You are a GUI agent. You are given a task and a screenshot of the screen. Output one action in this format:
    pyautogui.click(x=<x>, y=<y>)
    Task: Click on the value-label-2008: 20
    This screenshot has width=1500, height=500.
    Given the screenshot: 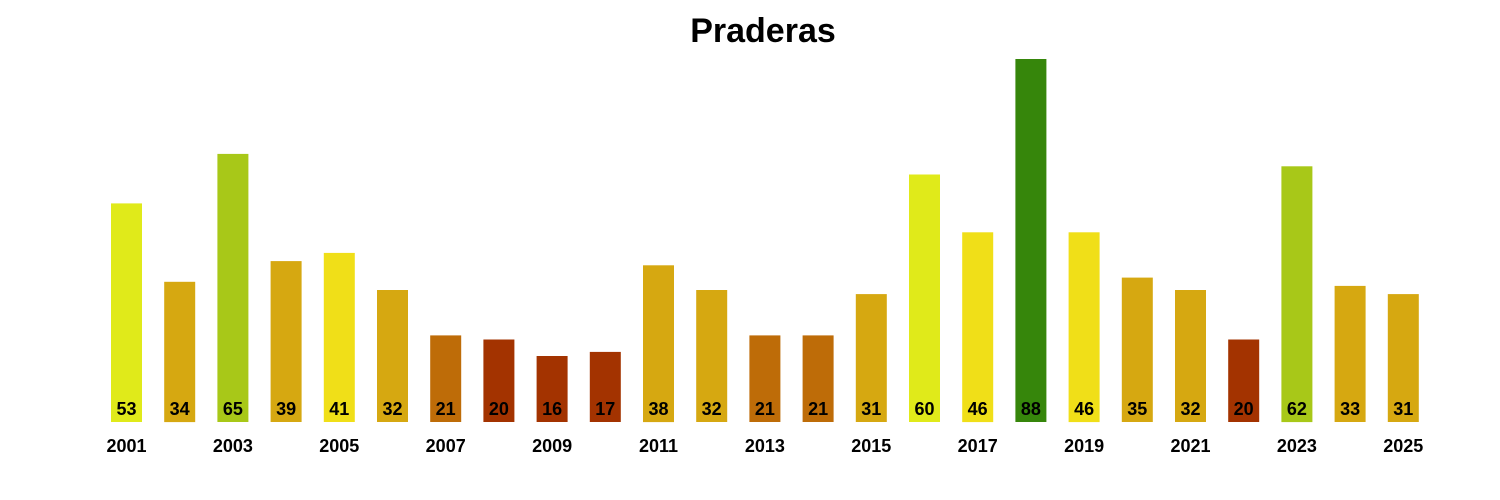 What is the action you would take?
    pyautogui.click(x=499, y=409)
    